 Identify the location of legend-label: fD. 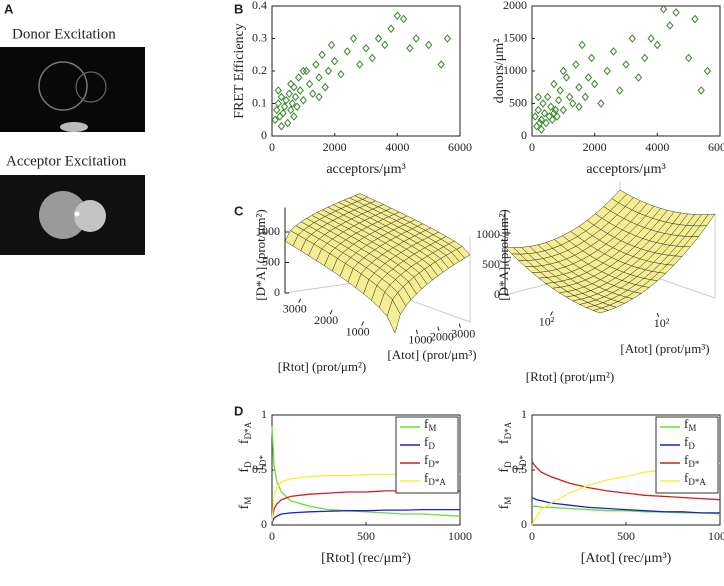
(689, 442).